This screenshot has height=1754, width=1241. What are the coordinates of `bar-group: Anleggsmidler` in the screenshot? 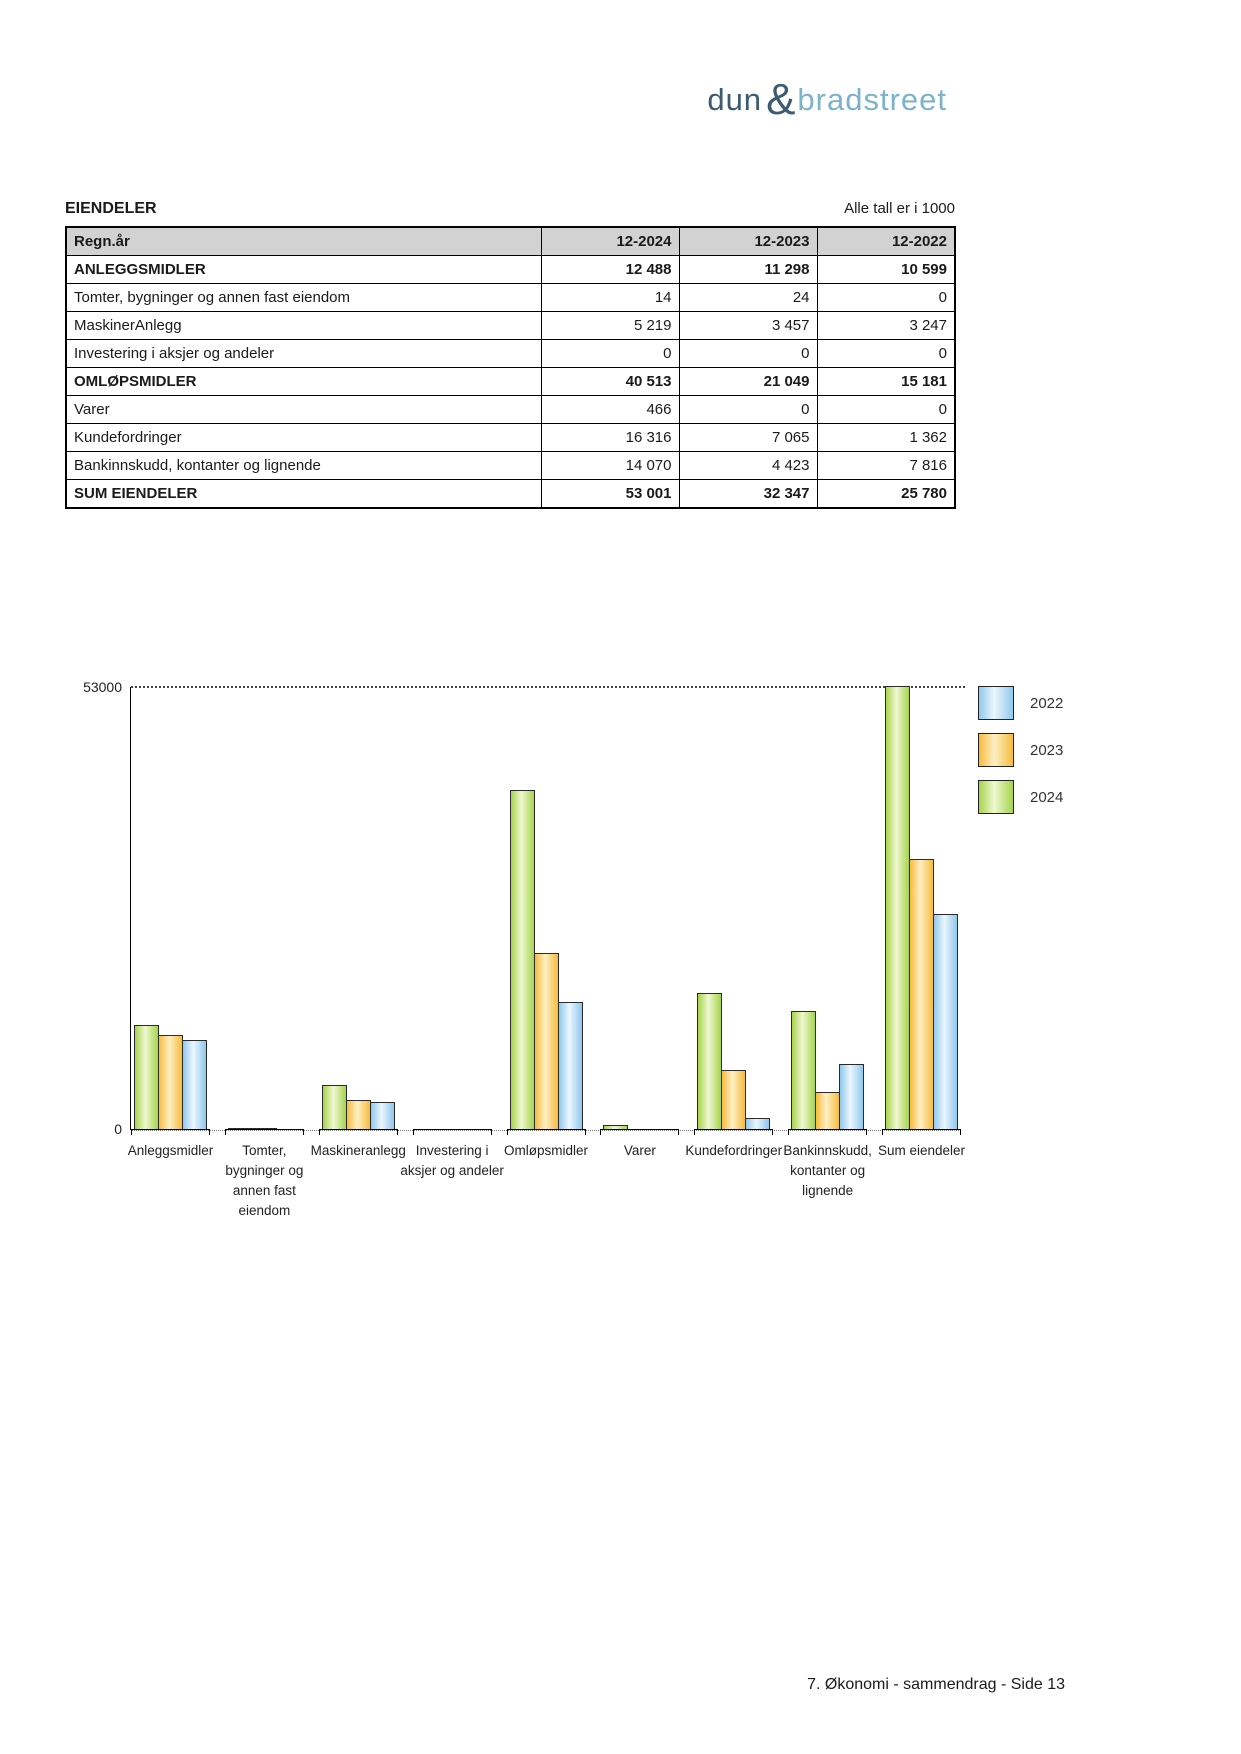 It's located at (170, 922).